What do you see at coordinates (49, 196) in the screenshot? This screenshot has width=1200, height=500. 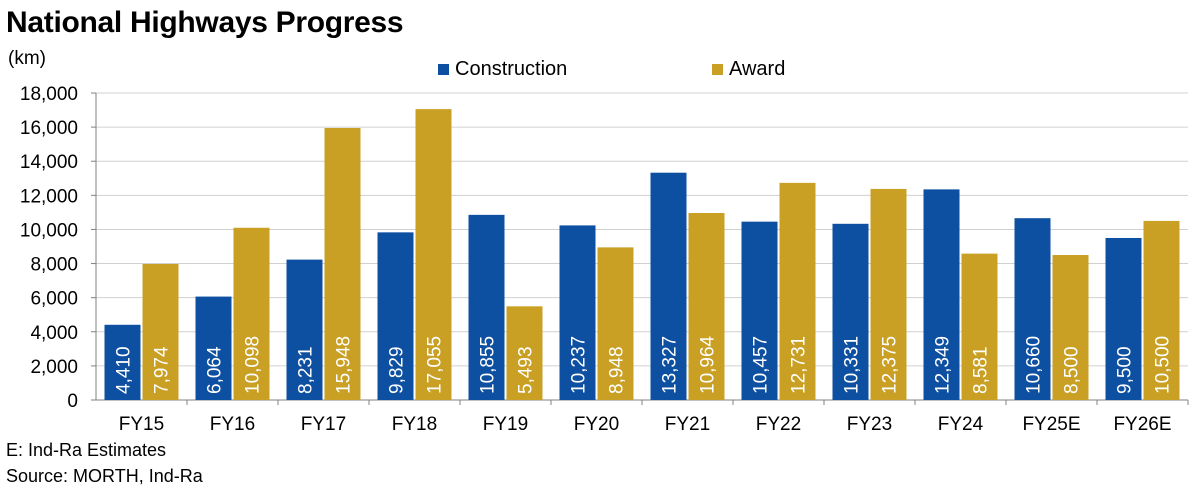 I see `y-tick-label: 12,000` at bounding box center [49, 196].